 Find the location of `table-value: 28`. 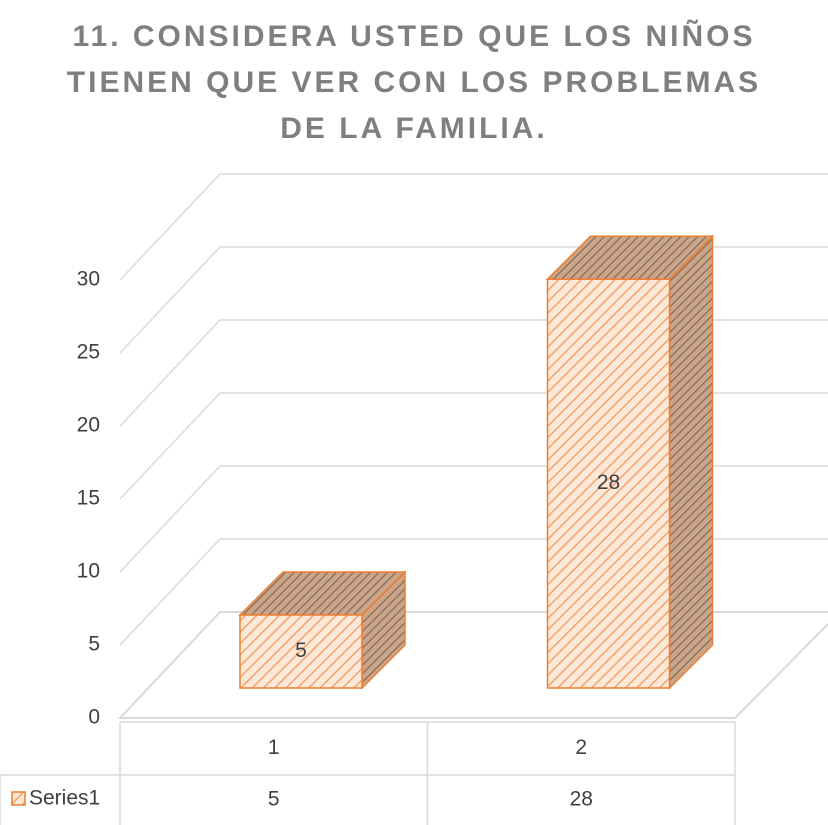

table-value: 28 is located at coordinates (581, 799).